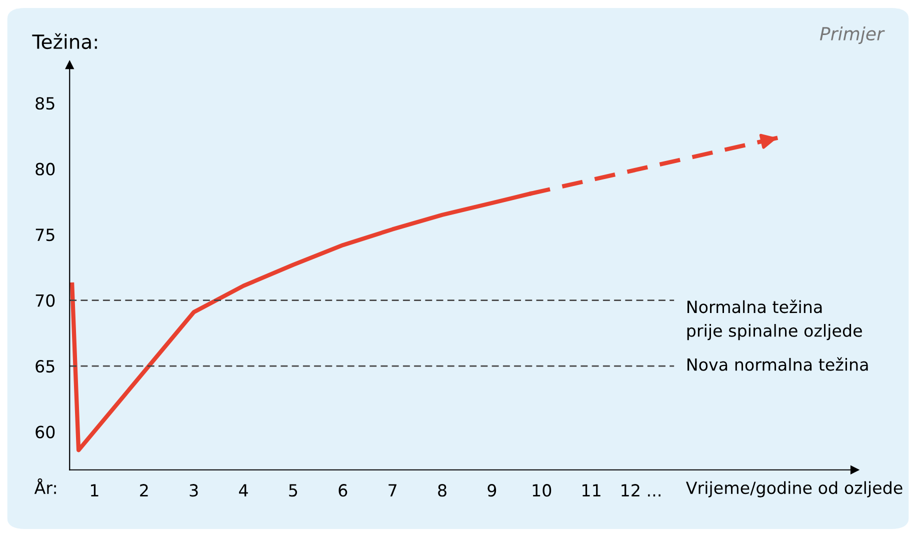  I want to click on text: År:, so click(45, 486).